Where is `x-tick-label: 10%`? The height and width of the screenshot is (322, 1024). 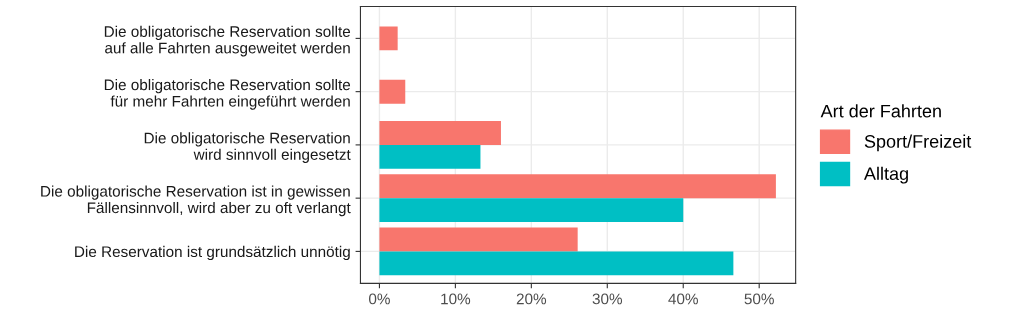 x-tick-label: 10% is located at coordinates (456, 299).